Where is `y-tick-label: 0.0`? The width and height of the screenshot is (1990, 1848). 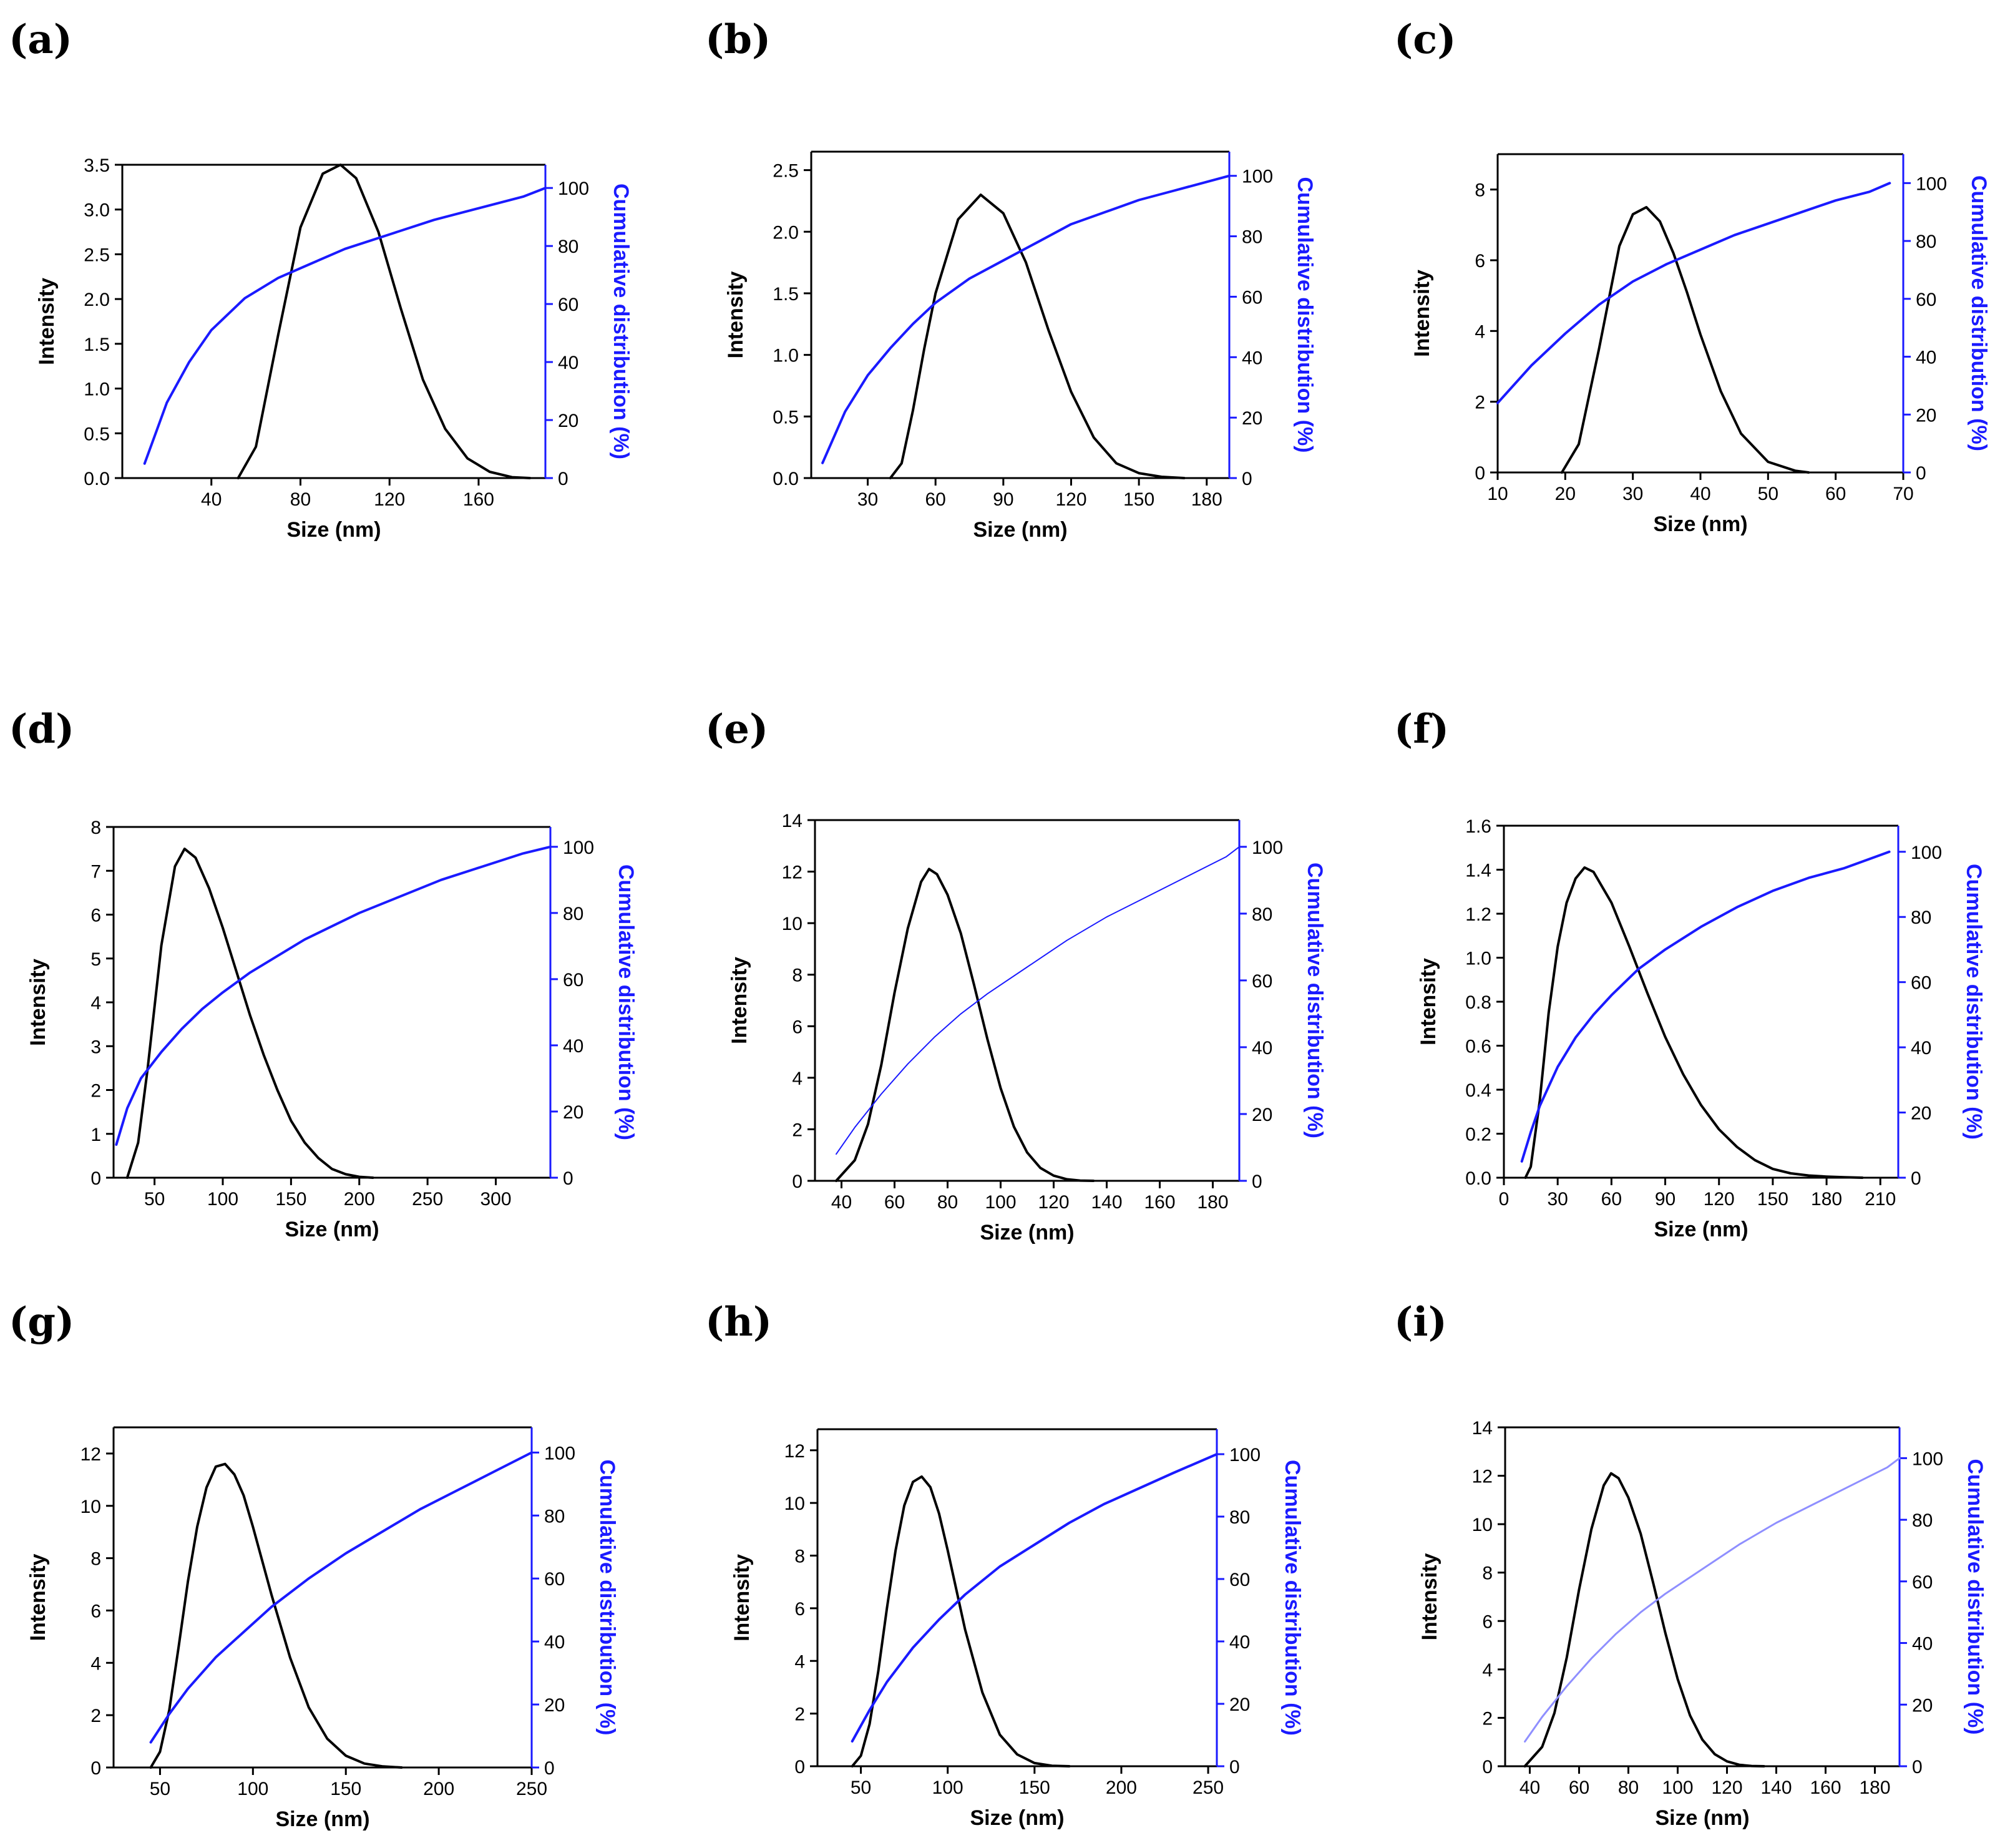
y-tick-label: 0.0 is located at coordinates (97, 479).